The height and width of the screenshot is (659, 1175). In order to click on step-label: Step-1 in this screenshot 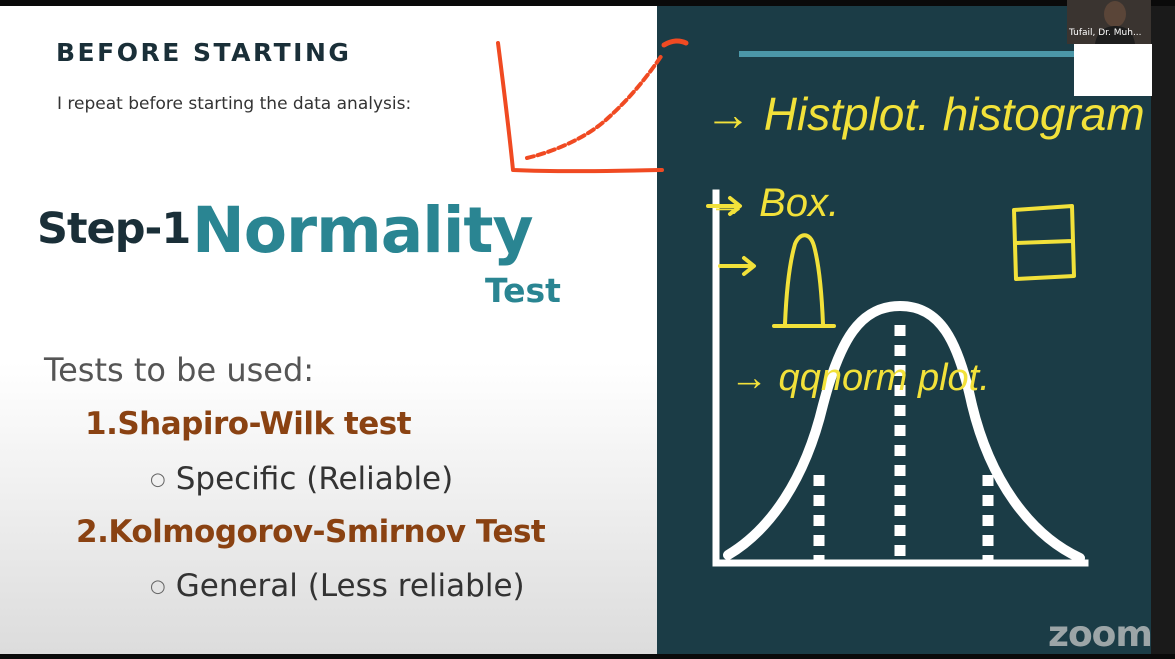, I will do `click(114, 229)`.